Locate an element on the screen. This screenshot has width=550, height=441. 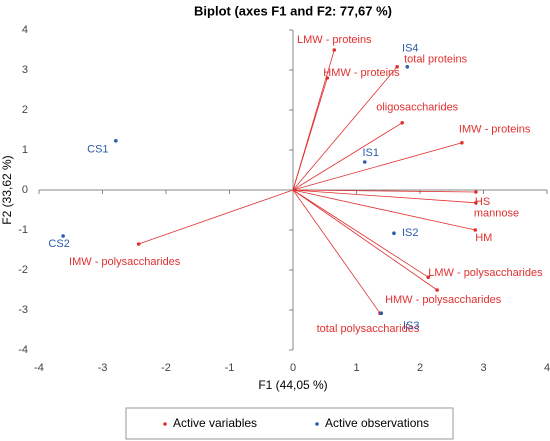
point-label: IS2 is located at coordinates (410, 233).